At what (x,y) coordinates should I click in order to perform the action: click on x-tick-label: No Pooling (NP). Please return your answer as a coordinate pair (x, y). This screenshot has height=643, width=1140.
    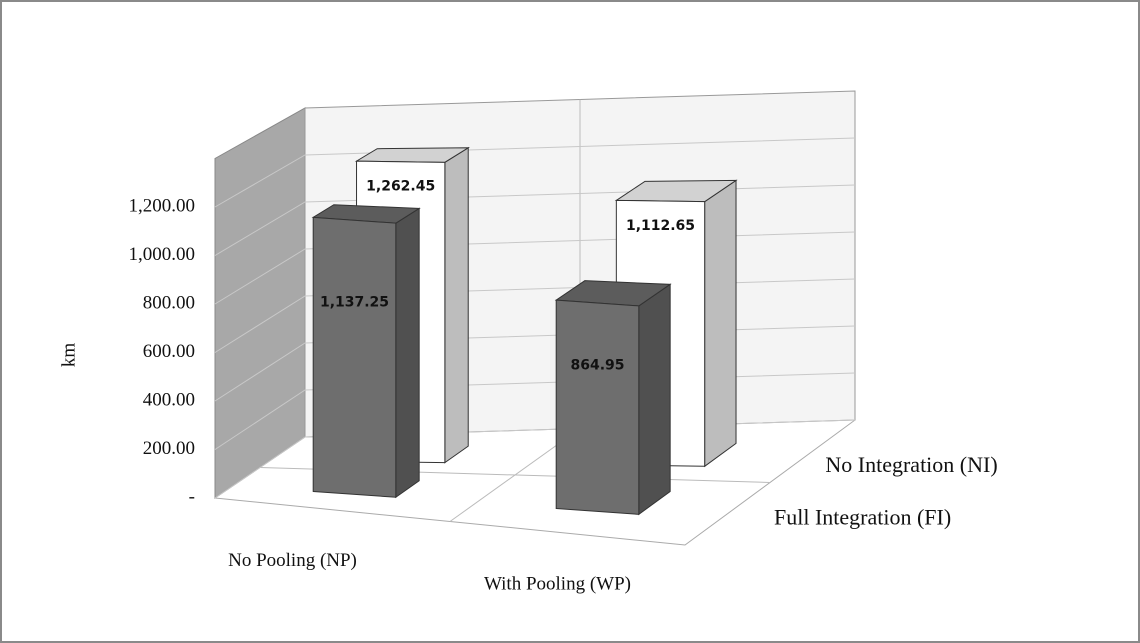
    Looking at the image, I should click on (292, 560).